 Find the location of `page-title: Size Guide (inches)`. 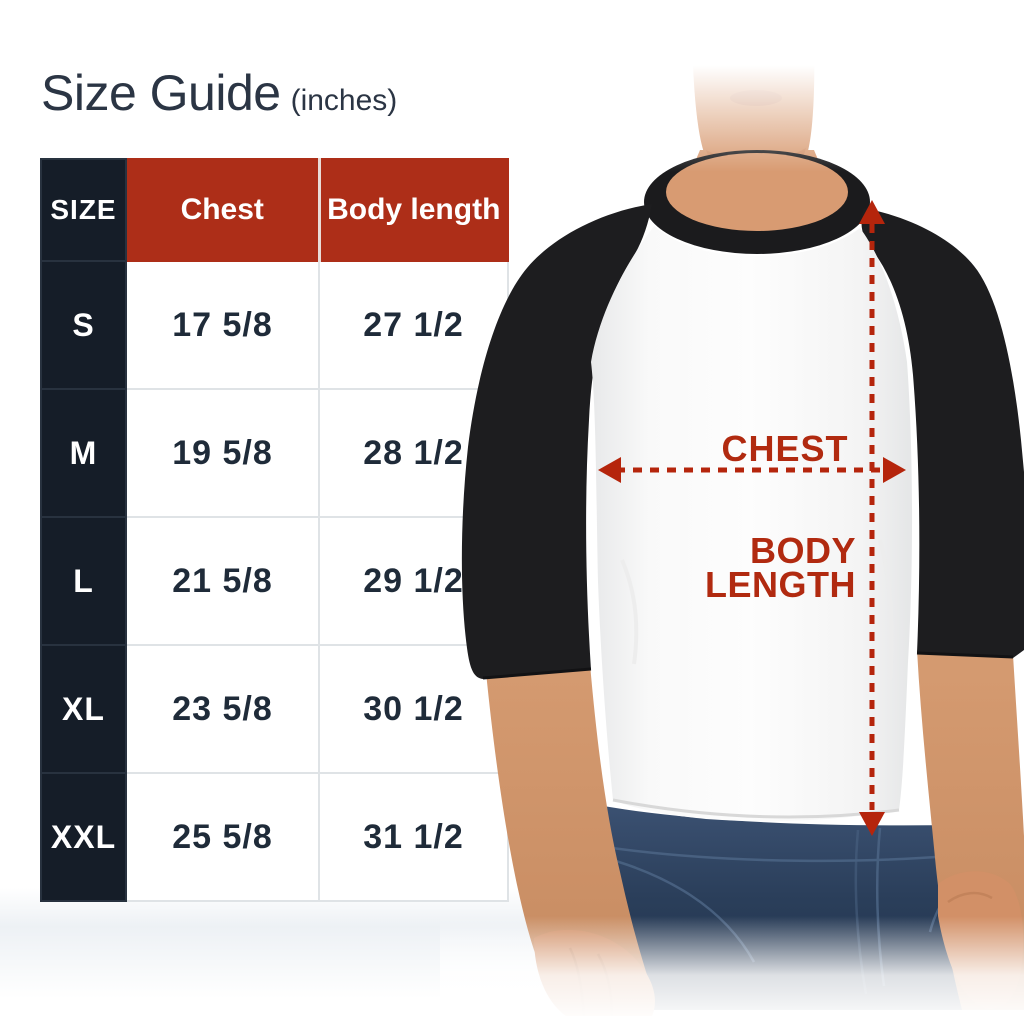

page-title: Size Guide (inches) is located at coordinates (219, 93).